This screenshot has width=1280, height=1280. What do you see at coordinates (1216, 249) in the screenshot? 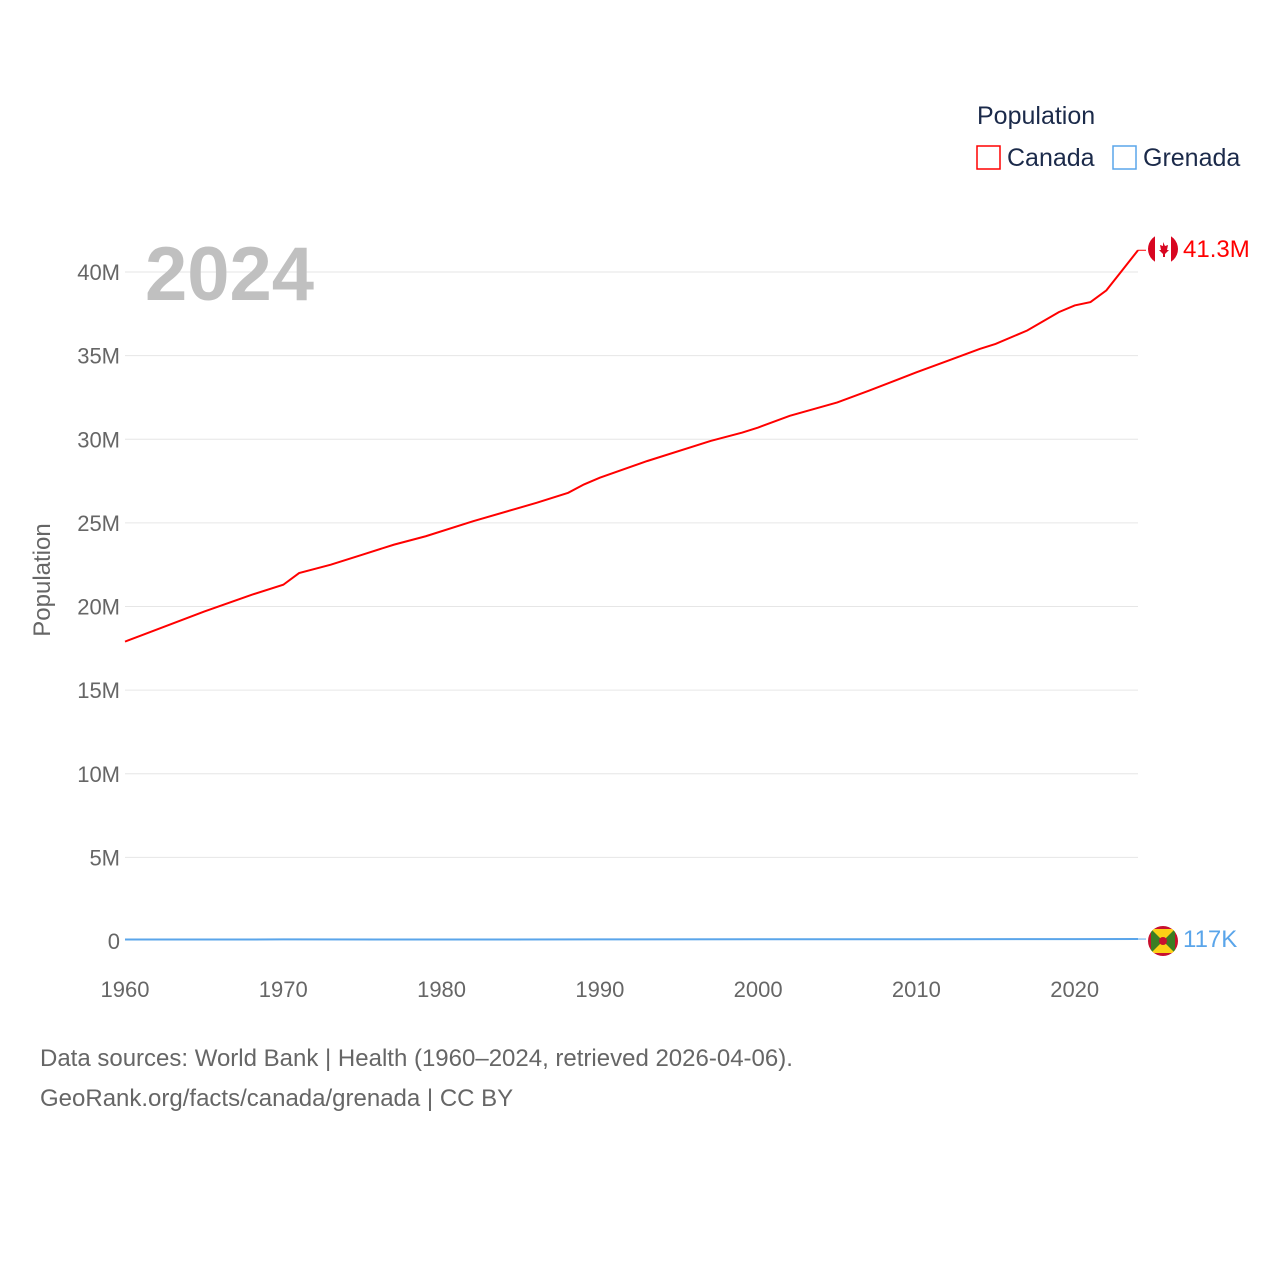
I see `canada-end-label: 41.3M` at bounding box center [1216, 249].